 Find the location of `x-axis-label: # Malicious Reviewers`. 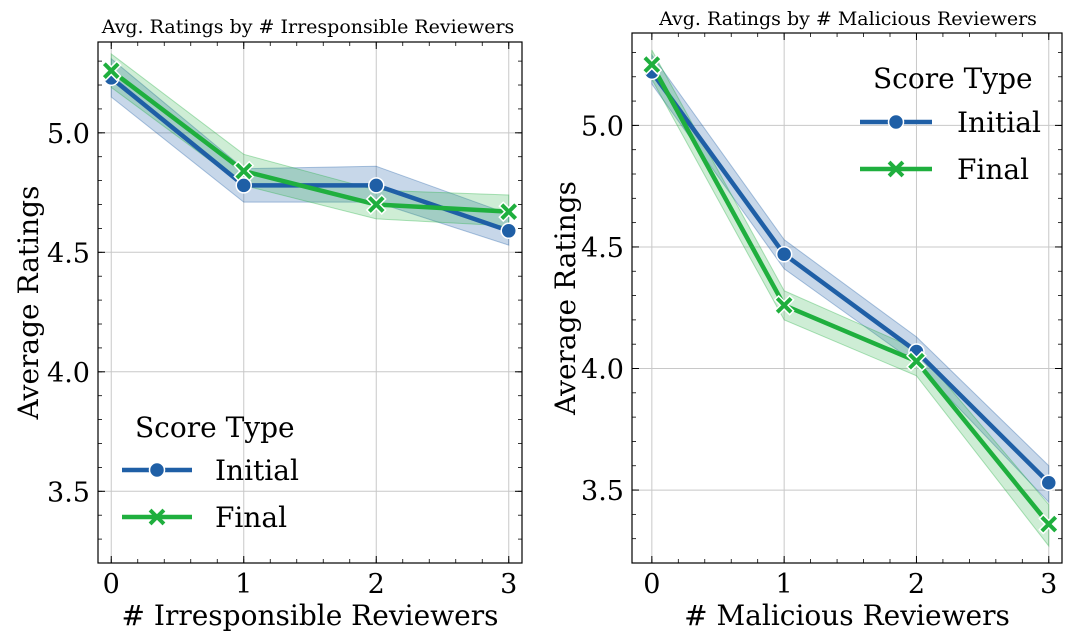

x-axis-label: # Malicious Reviewers is located at coordinates (847, 615).